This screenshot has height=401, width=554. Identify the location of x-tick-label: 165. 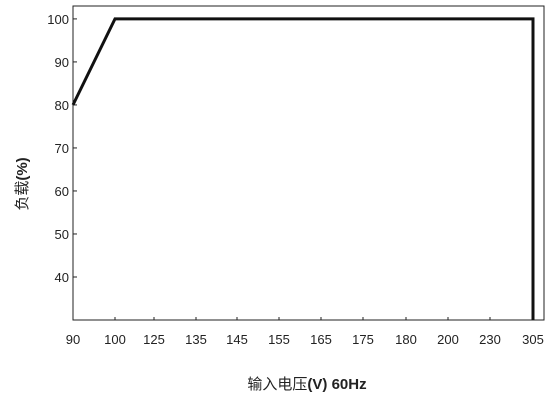
(321, 339).